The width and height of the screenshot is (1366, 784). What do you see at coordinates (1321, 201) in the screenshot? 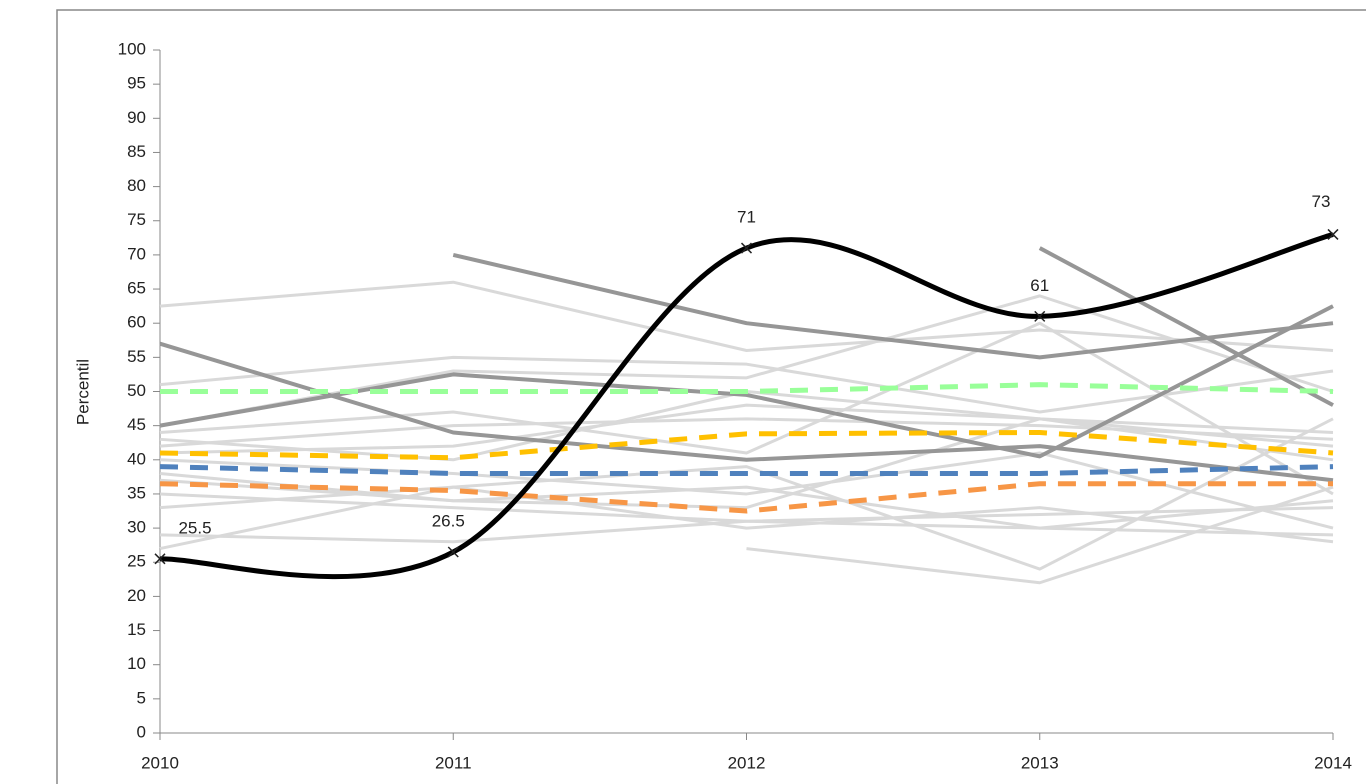
I see `data-label: 73` at bounding box center [1321, 201].